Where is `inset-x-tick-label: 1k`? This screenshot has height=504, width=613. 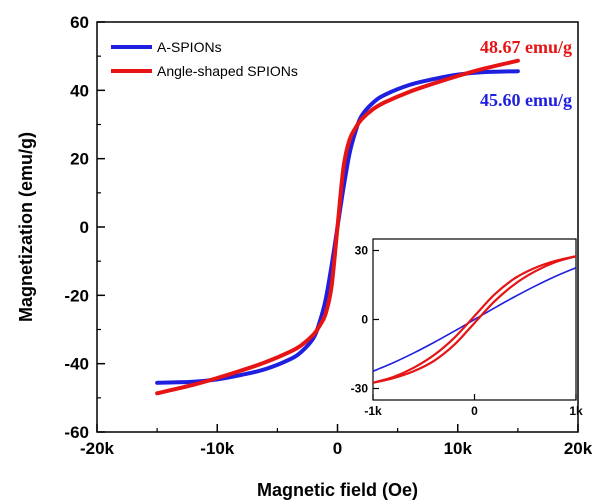 inset-x-tick-label: 1k is located at coordinates (576, 411).